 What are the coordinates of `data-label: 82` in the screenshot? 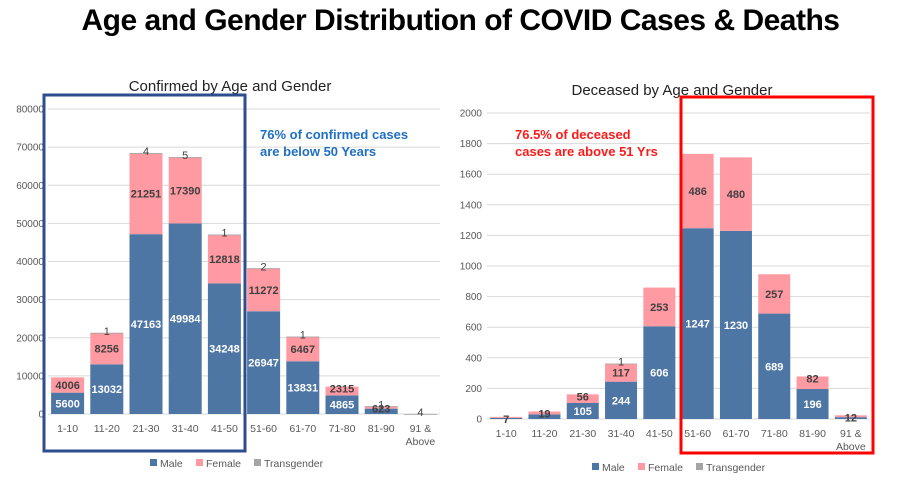 It's located at (812, 379).